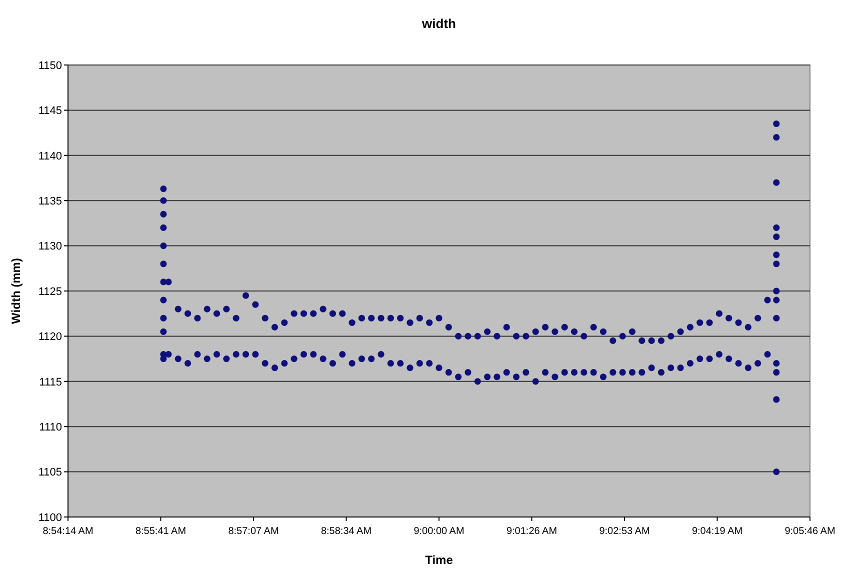 This screenshot has height=572, width=850. What do you see at coordinates (810, 531) in the screenshot?
I see `x-tick-label: 9:05:46 AM` at bounding box center [810, 531].